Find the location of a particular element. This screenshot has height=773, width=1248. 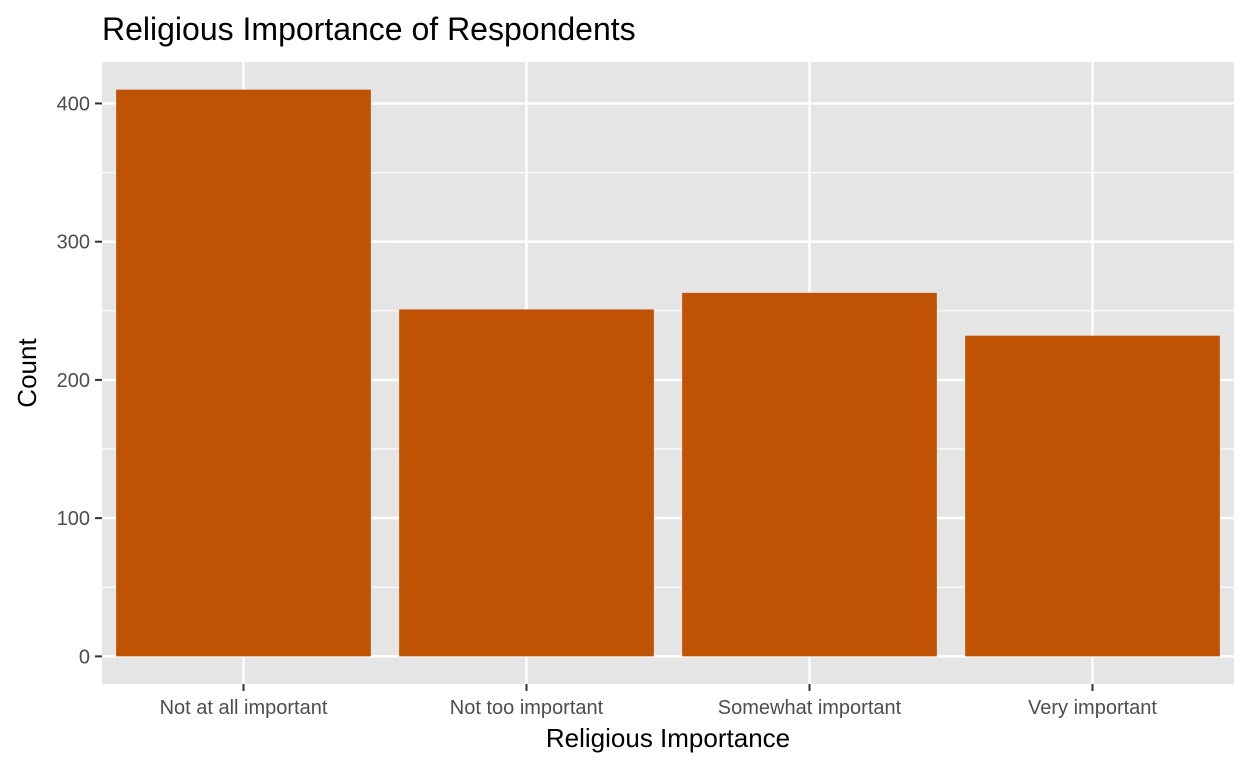

x-tick-label: Very important is located at coordinates (1092, 708).